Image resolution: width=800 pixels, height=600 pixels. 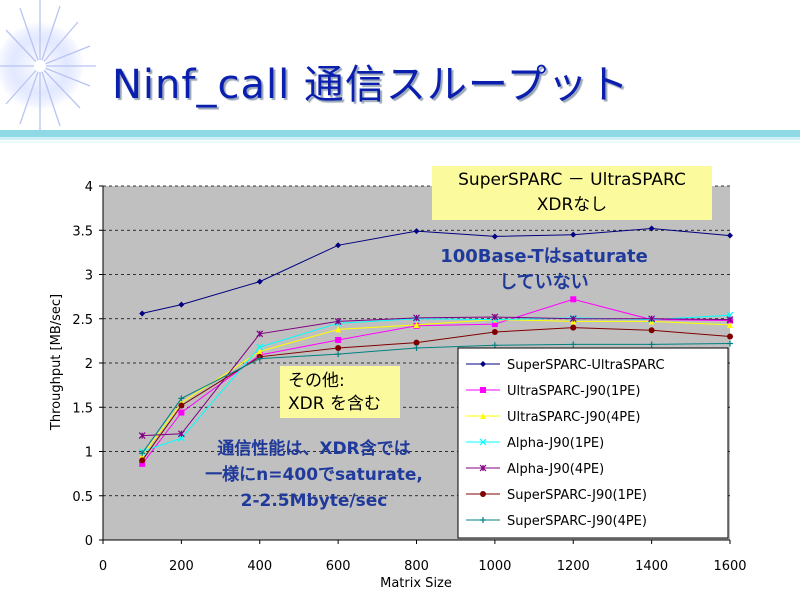 I want to click on other-callout: その他: XDR を含む, so click(x=340, y=392).